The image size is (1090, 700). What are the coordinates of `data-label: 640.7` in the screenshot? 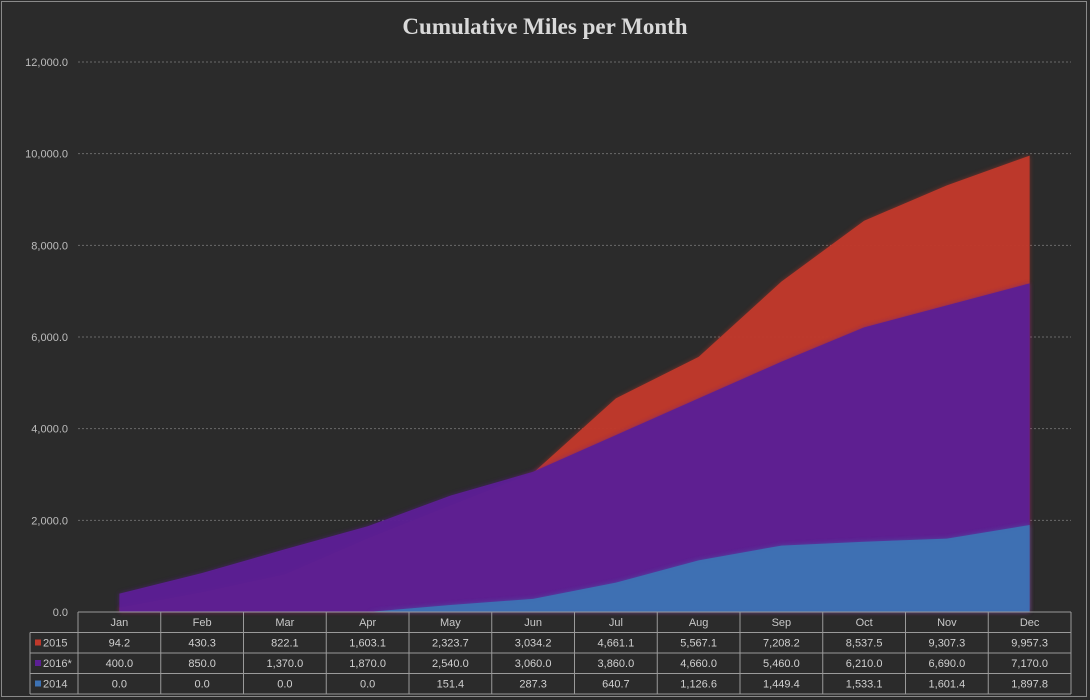 It's located at (616, 685).